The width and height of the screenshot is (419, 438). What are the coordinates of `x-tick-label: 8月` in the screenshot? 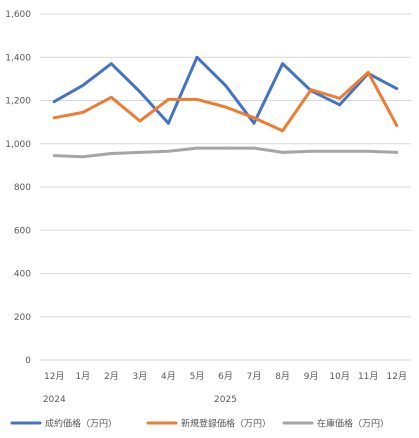 It's located at (282, 376).